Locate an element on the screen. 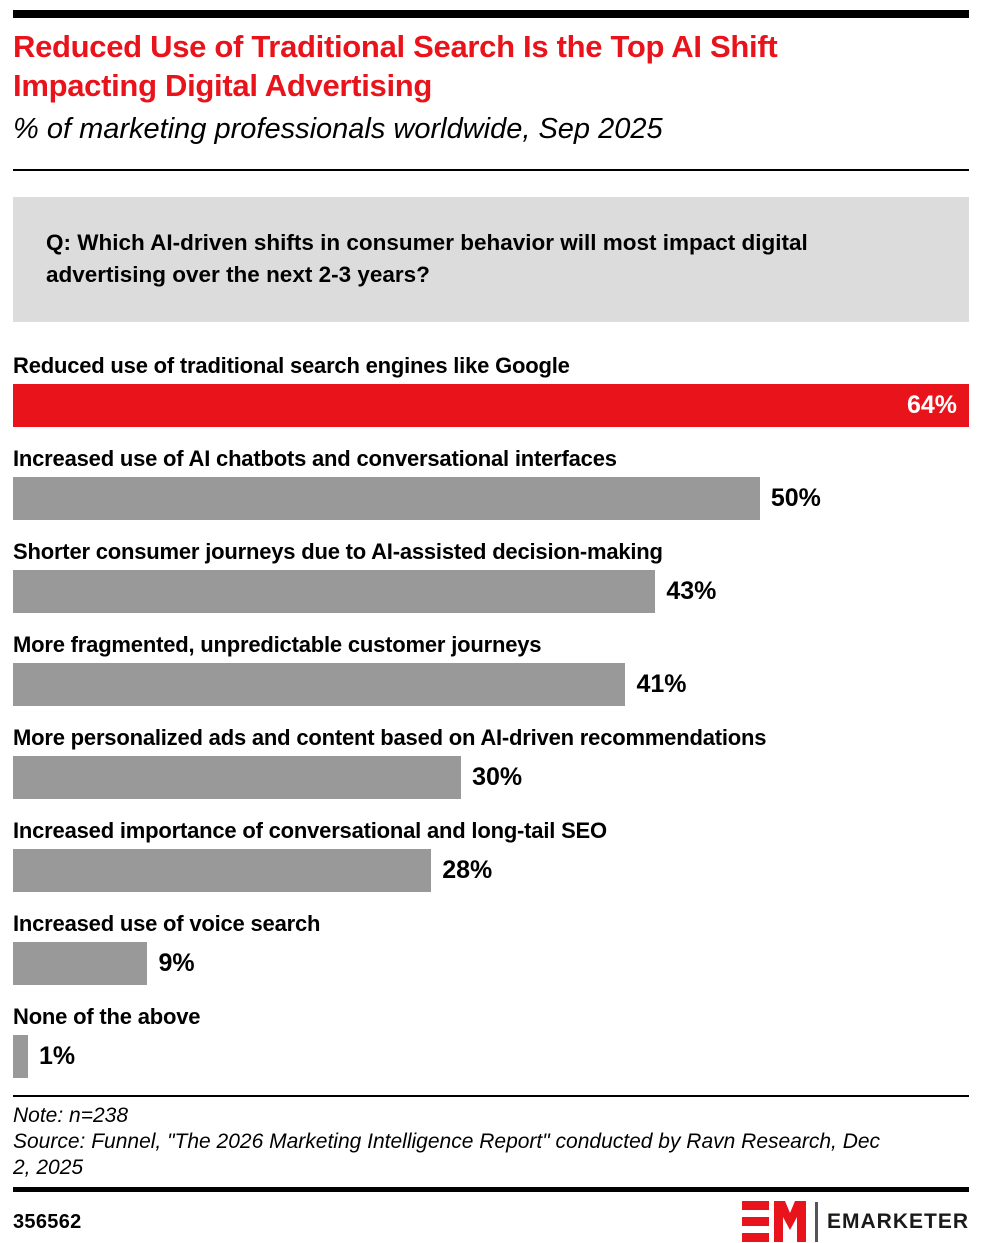 Image resolution: width=982 pixels, height=1243 pixels. emarketer-logo: EMARKETER is located at coordinates (855, 1222).